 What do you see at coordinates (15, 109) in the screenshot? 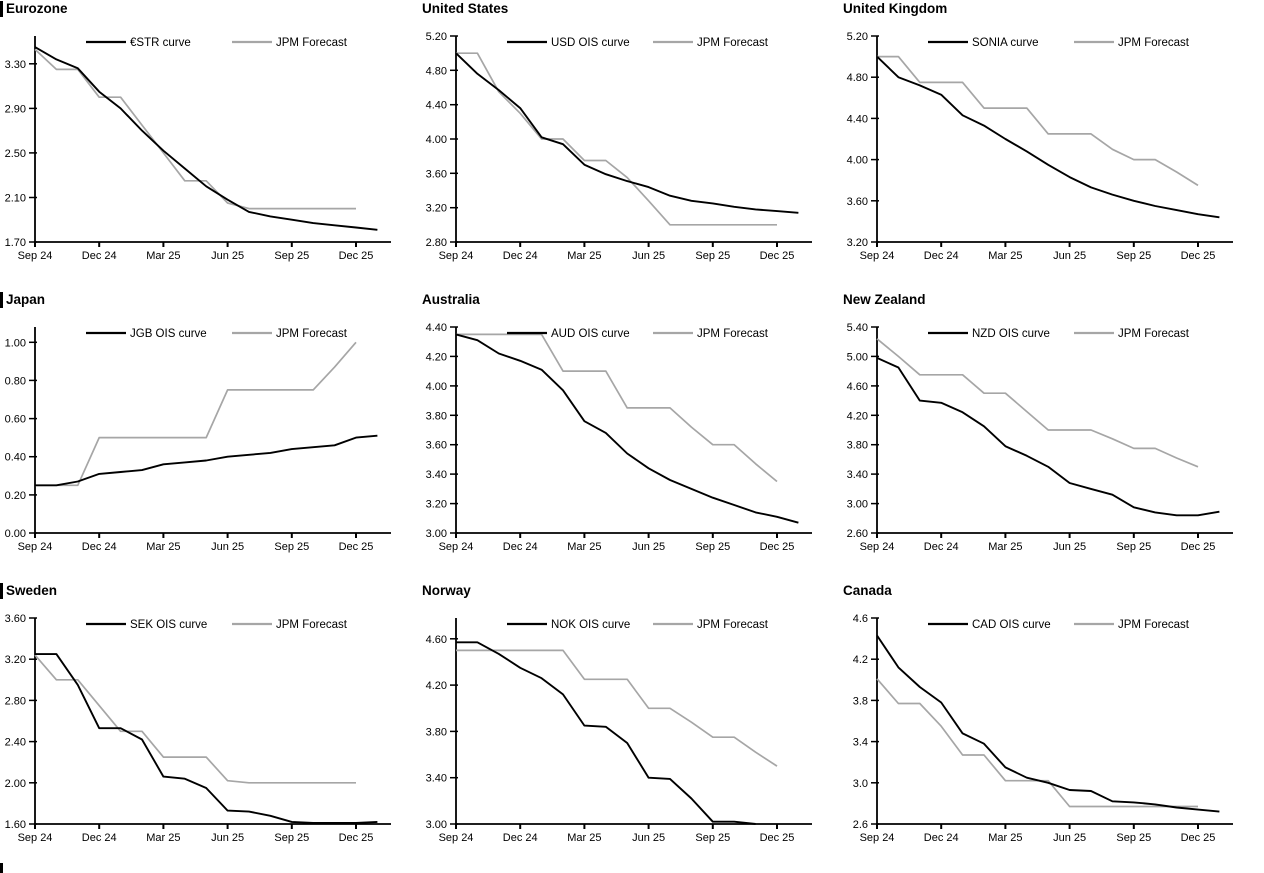
I see `y-tick-label: 2.90` at bounding box center [15, 109].